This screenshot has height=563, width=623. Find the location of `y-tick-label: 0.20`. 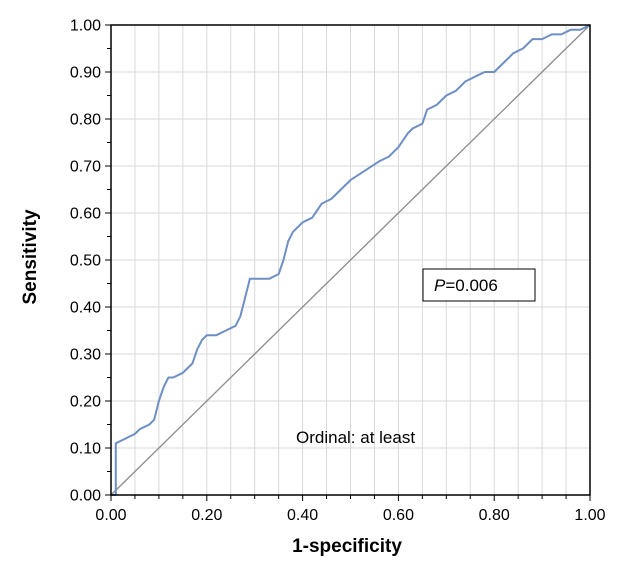

y-tick-label: 0.20 is located at coordinates (85, 402).